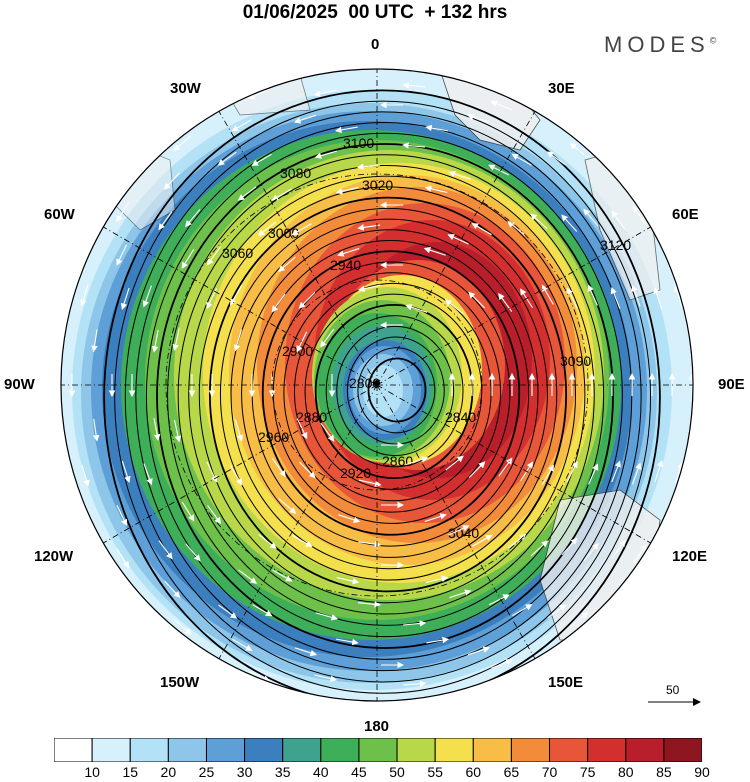 This screenshot has width=750, height=782. Describe the element at coordinates (345, 265) in the screenshot. I see `contour-label: 2940` at that location.